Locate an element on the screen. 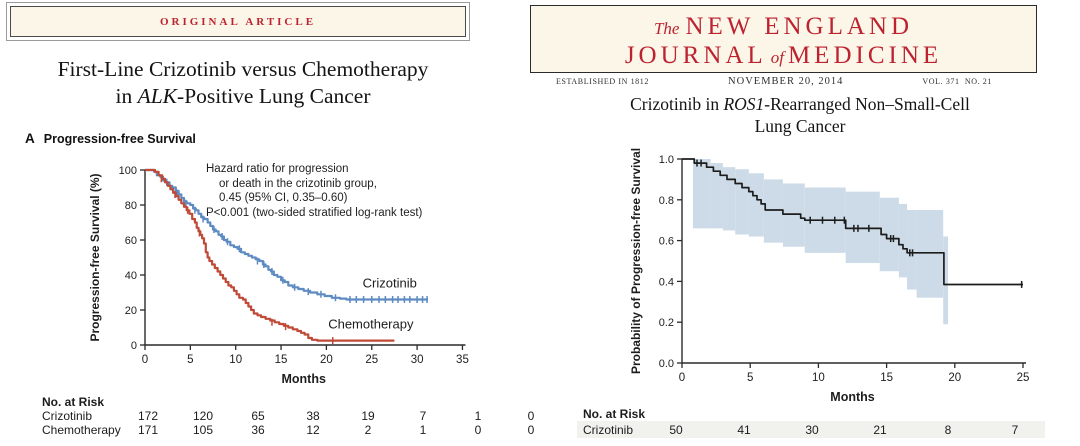 Image resolution: width=1080 pixels, height=446 pixels. panel-a-header: A Progression-free Survival is located at coordinates (110, 138).